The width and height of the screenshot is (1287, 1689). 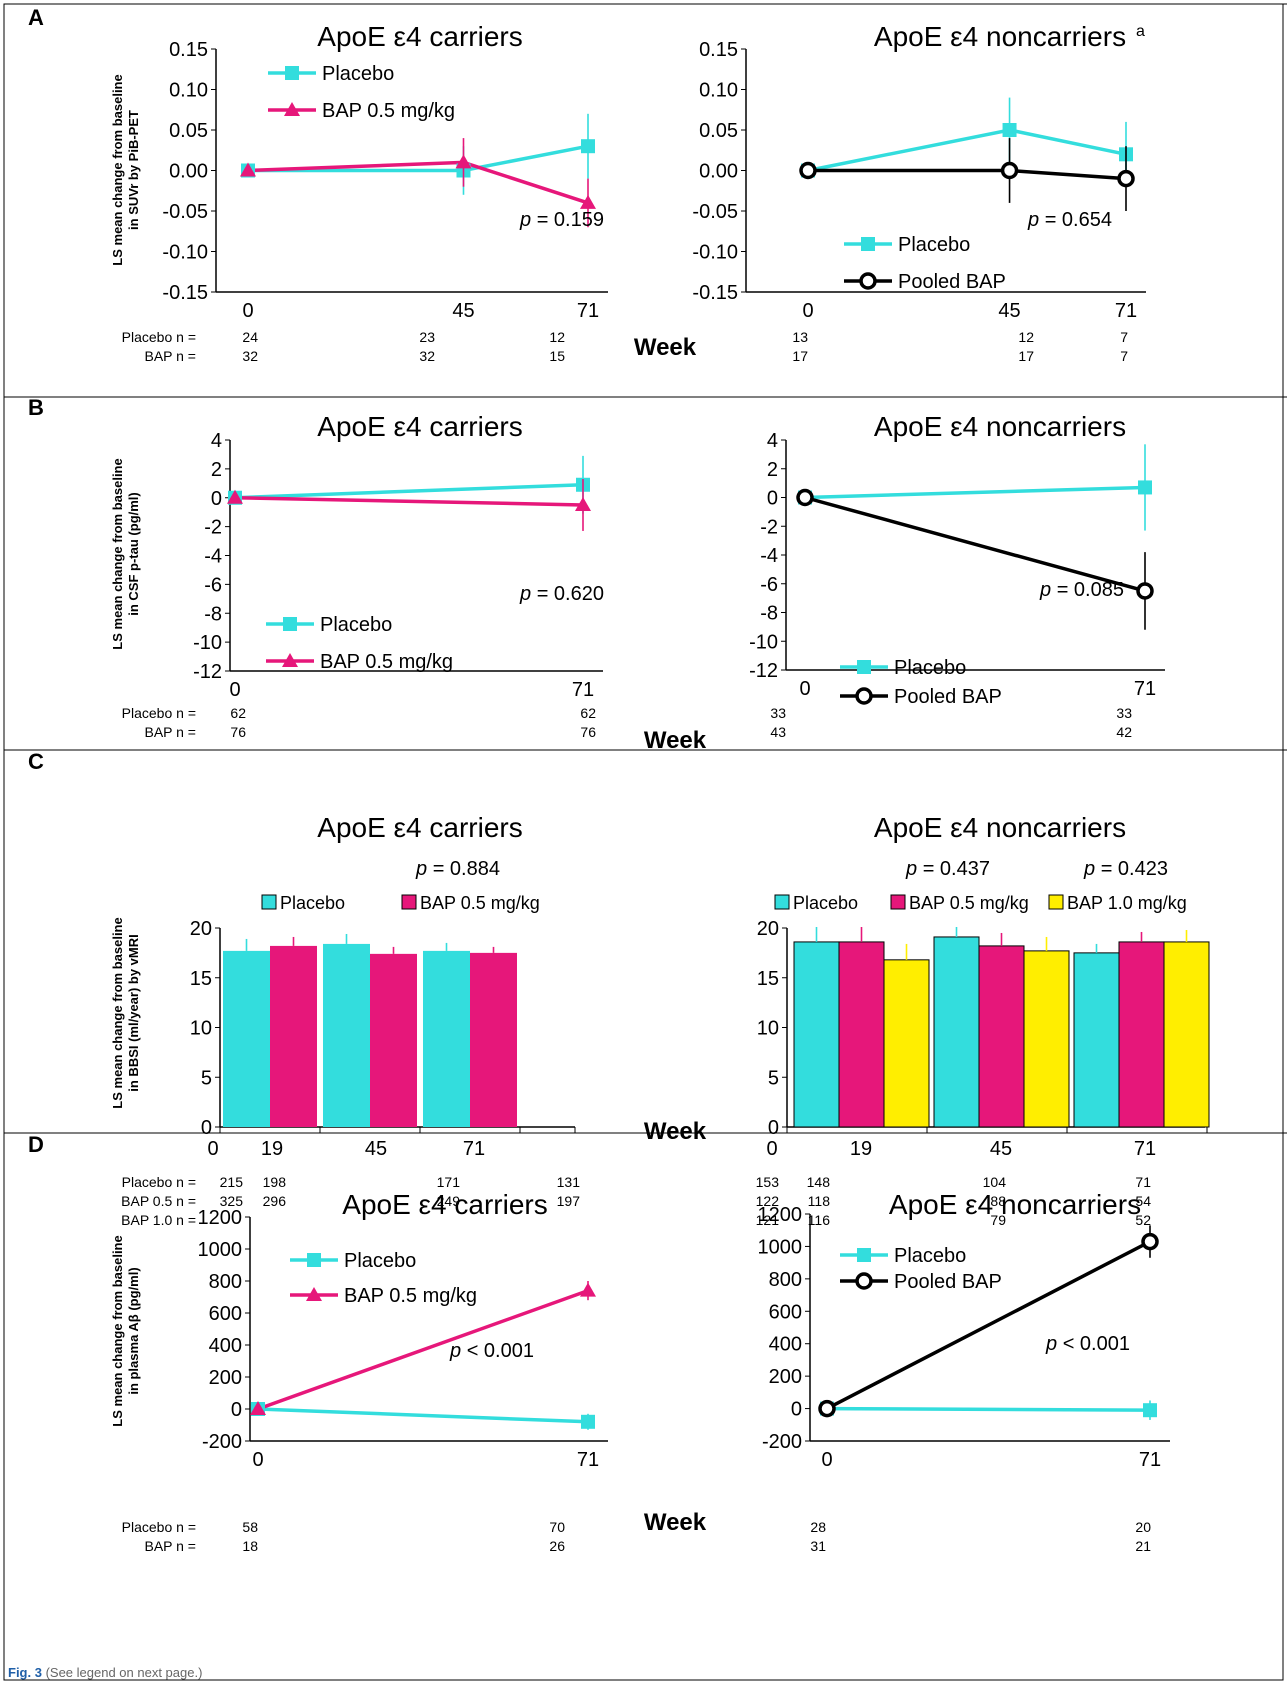 What do you see at coordinates (207, 672) in the screenshot?
I see `y-tick-label: -12` at bounding box center [207, 672].